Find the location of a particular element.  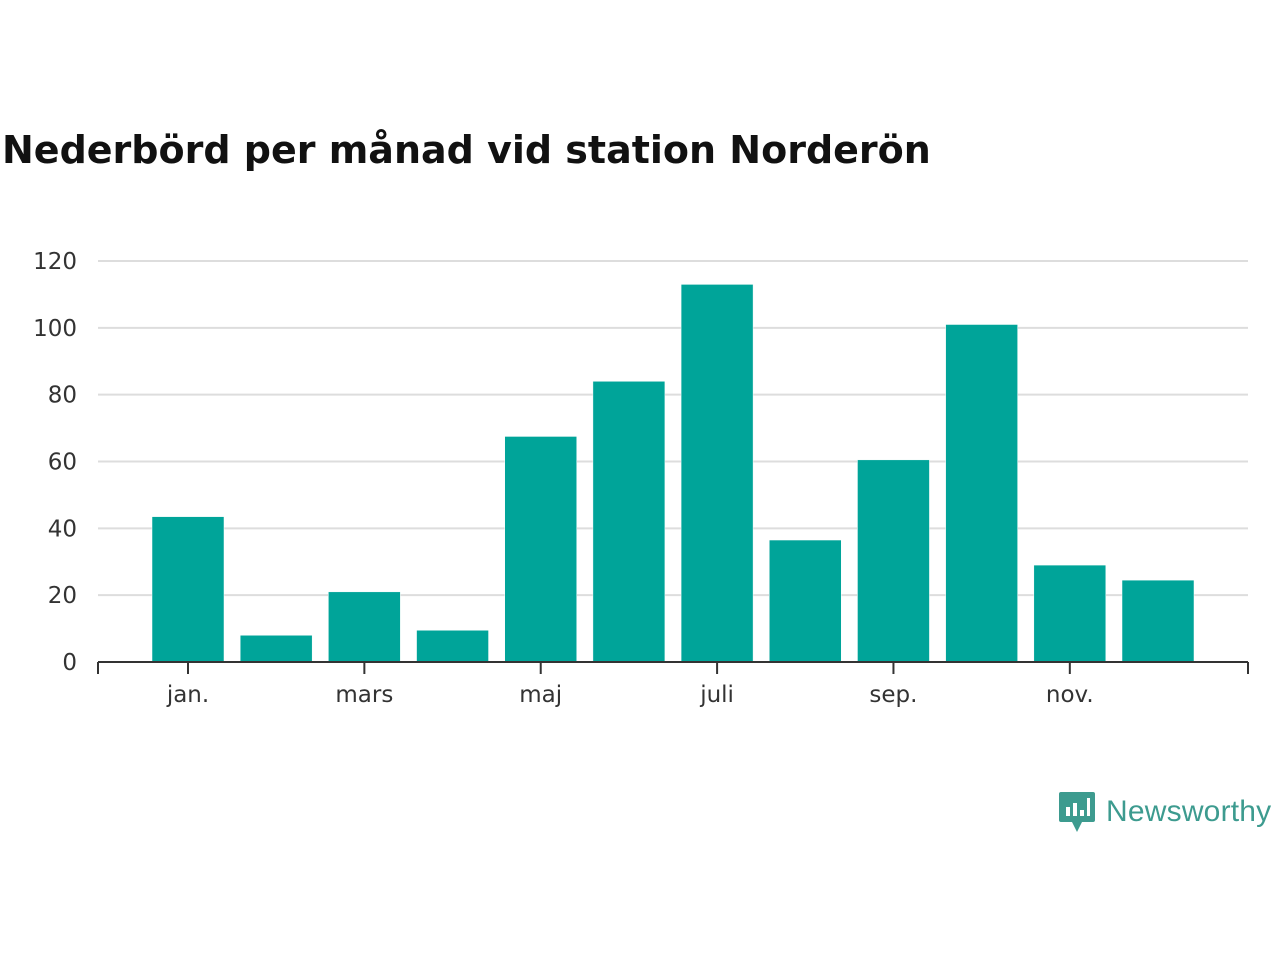

newsworthy-brand: Newsworthy is located at coordinates (1164, 812).